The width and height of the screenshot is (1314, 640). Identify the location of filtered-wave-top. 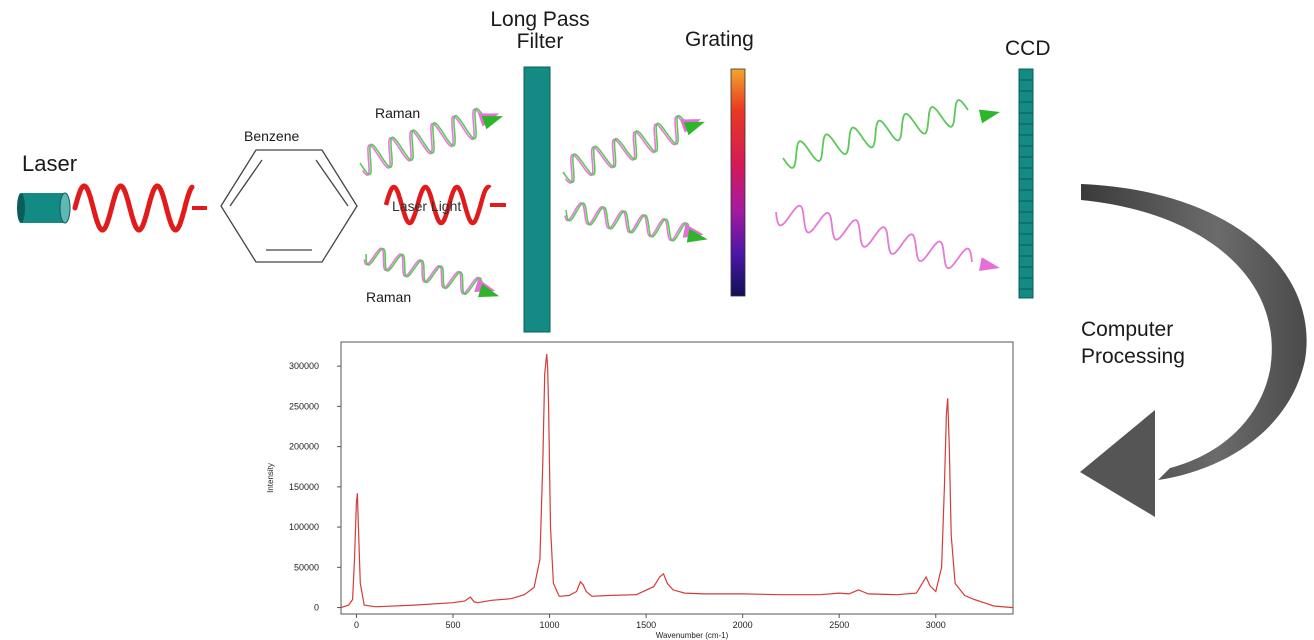
(633, 149).